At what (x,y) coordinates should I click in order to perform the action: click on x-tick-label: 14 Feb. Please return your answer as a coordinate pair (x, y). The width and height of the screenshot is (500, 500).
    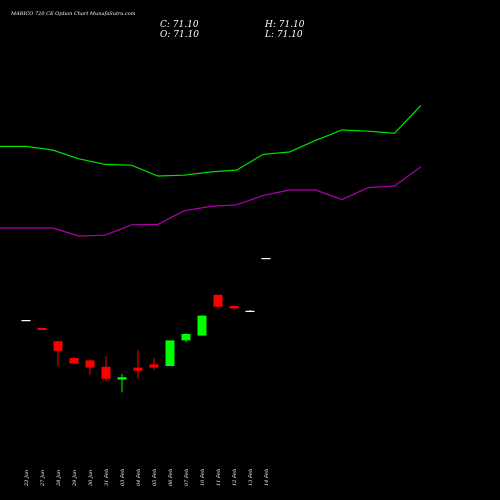
    Looking at the image, I should click on (267, 477).